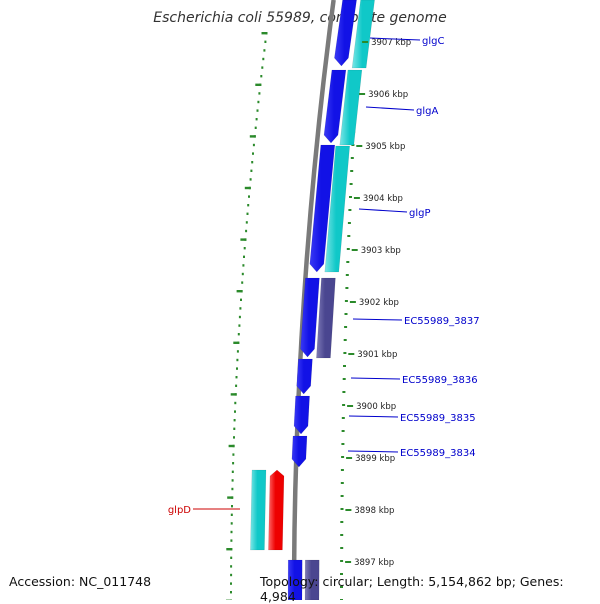  I want to click on gene-label: glgP, so click(420, 213).